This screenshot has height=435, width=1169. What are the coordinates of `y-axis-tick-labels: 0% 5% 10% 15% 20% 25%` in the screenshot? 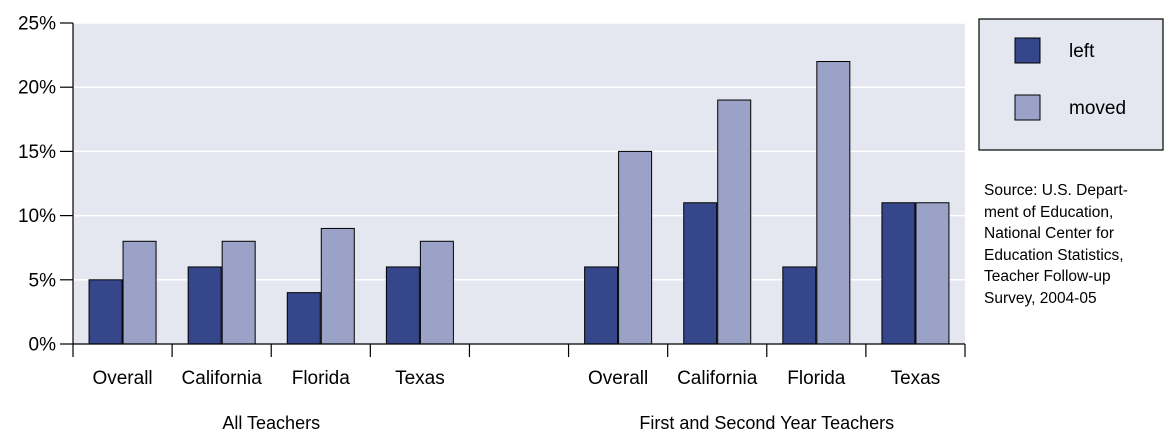 It's located at (37, 185).